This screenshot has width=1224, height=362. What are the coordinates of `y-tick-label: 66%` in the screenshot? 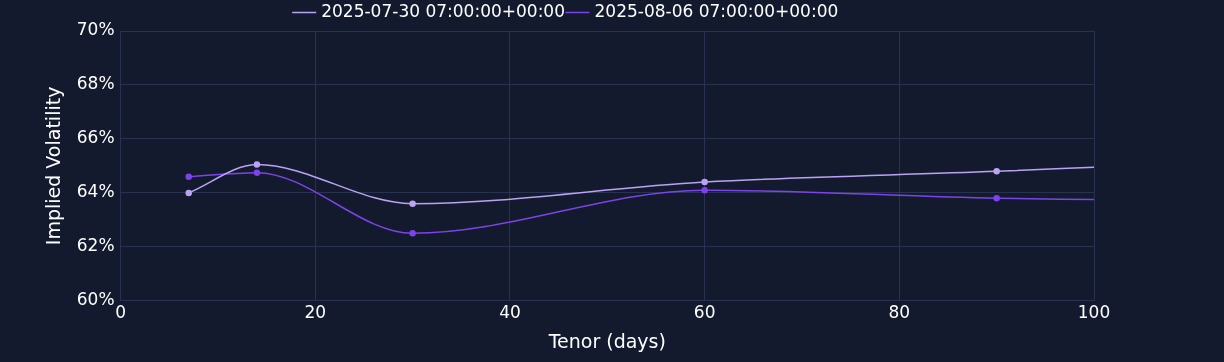 It's located at (95, 137).